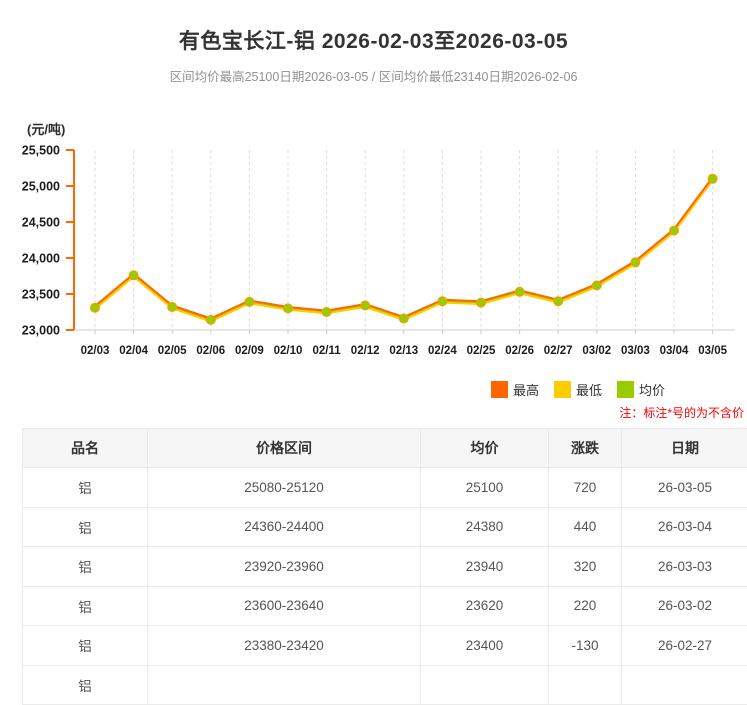  What do you see at coordinates (485, 685) in the screenshot?
I see `table-cell-avg-price` at bounding box center [485, 685].